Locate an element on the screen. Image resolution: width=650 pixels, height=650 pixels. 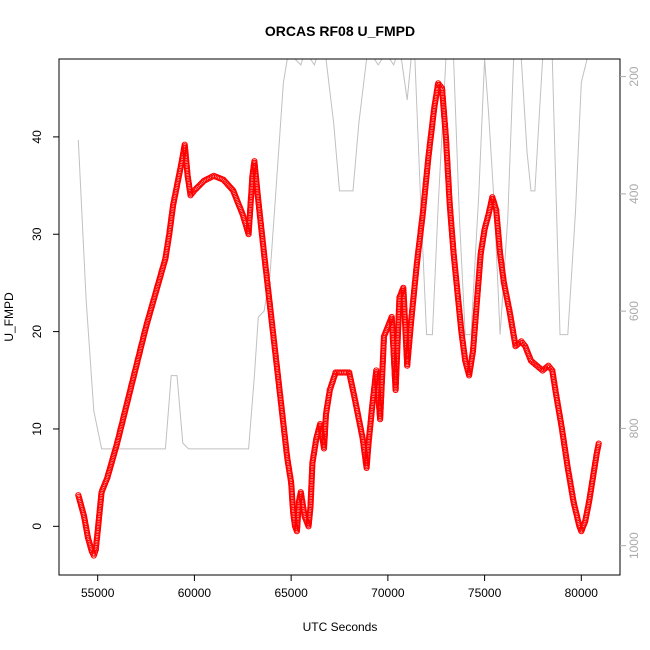
y-axis-left: 0 10 20 30 40 is located at coordinates (44, 330).